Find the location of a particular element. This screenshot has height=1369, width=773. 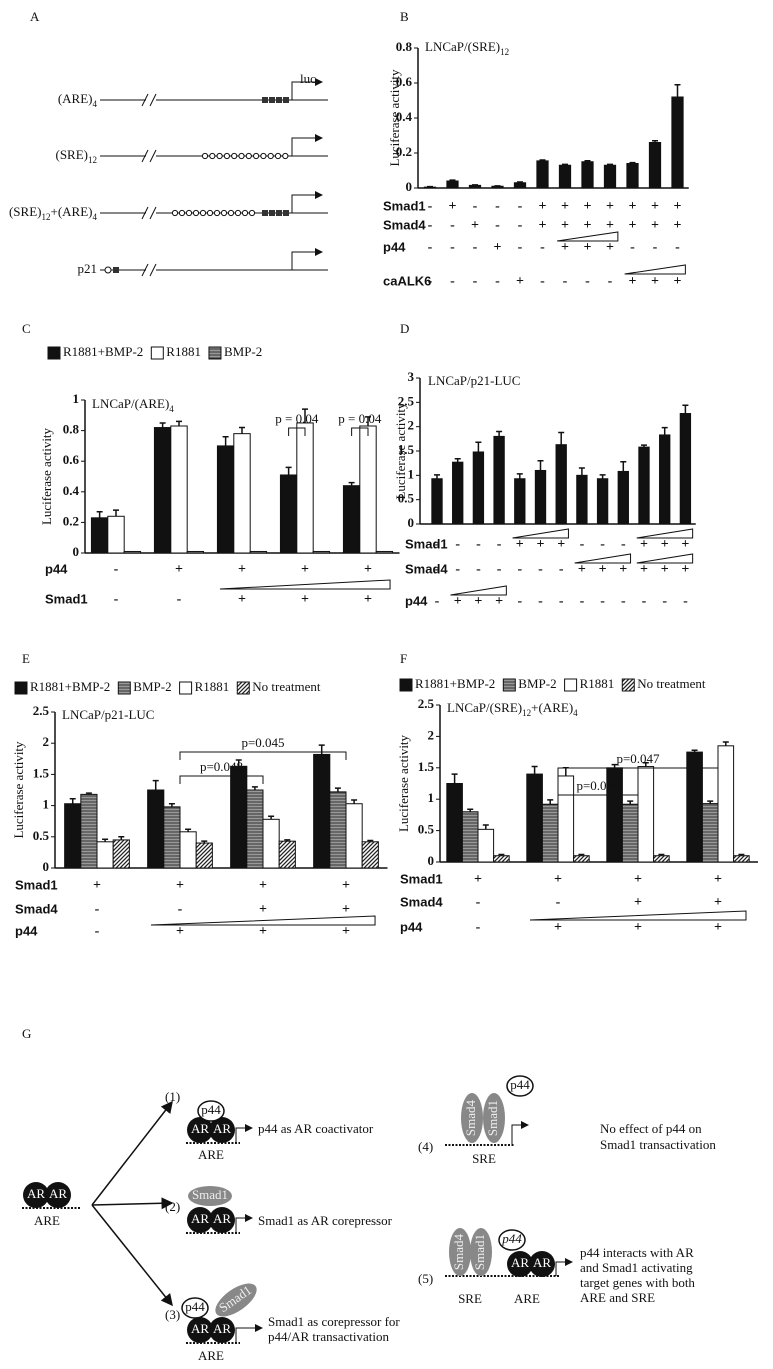

panel-a: A luc (ARE)4 (SRE)12 (SRE)12+(ARE)4 p21 is located at coordinates (168, 143).